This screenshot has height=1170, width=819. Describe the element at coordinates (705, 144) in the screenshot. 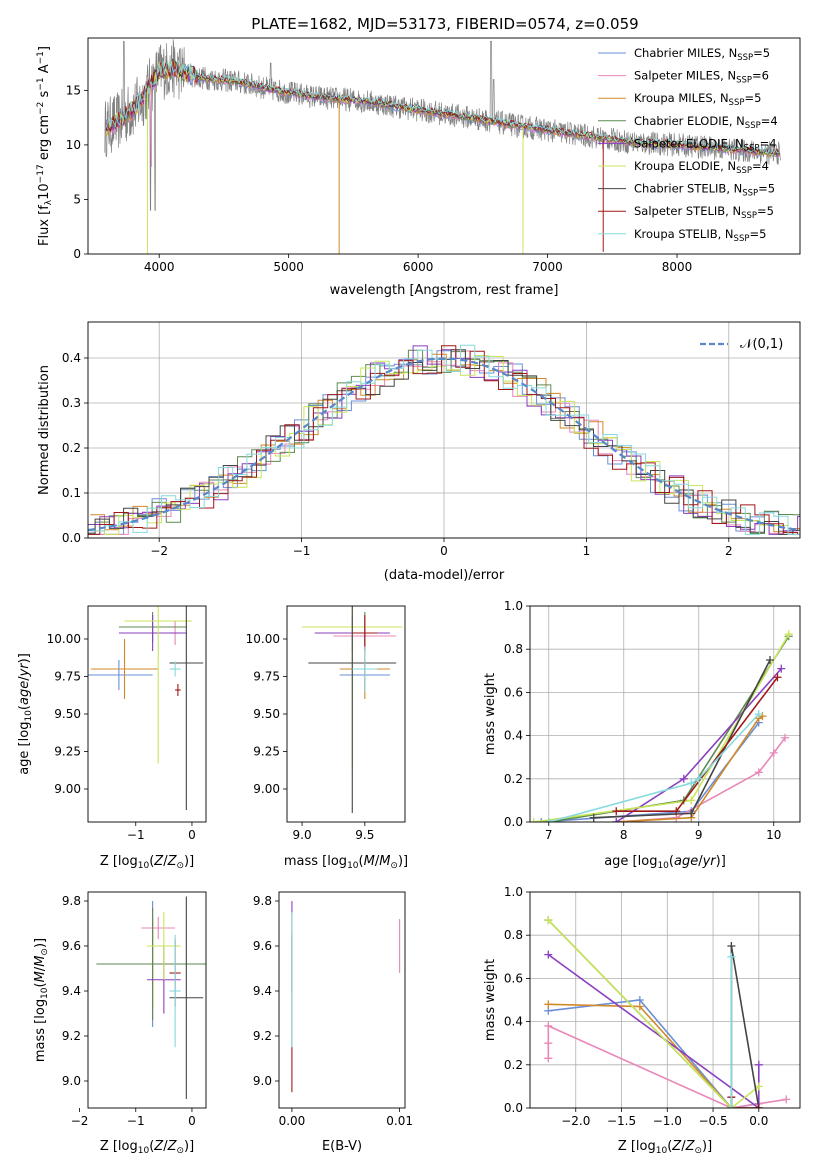

I see `legend-entry: Salpeter ELODIE, NSSP=4` at that location.